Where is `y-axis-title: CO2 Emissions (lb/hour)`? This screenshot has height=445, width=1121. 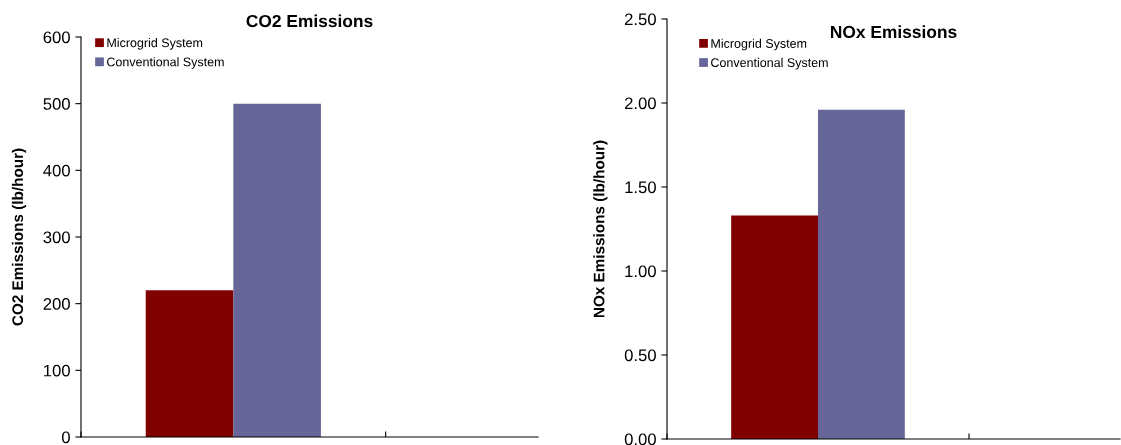
y-axis-title: CO2 Emissions (lb/hour) is located at coordinates (19, 237).